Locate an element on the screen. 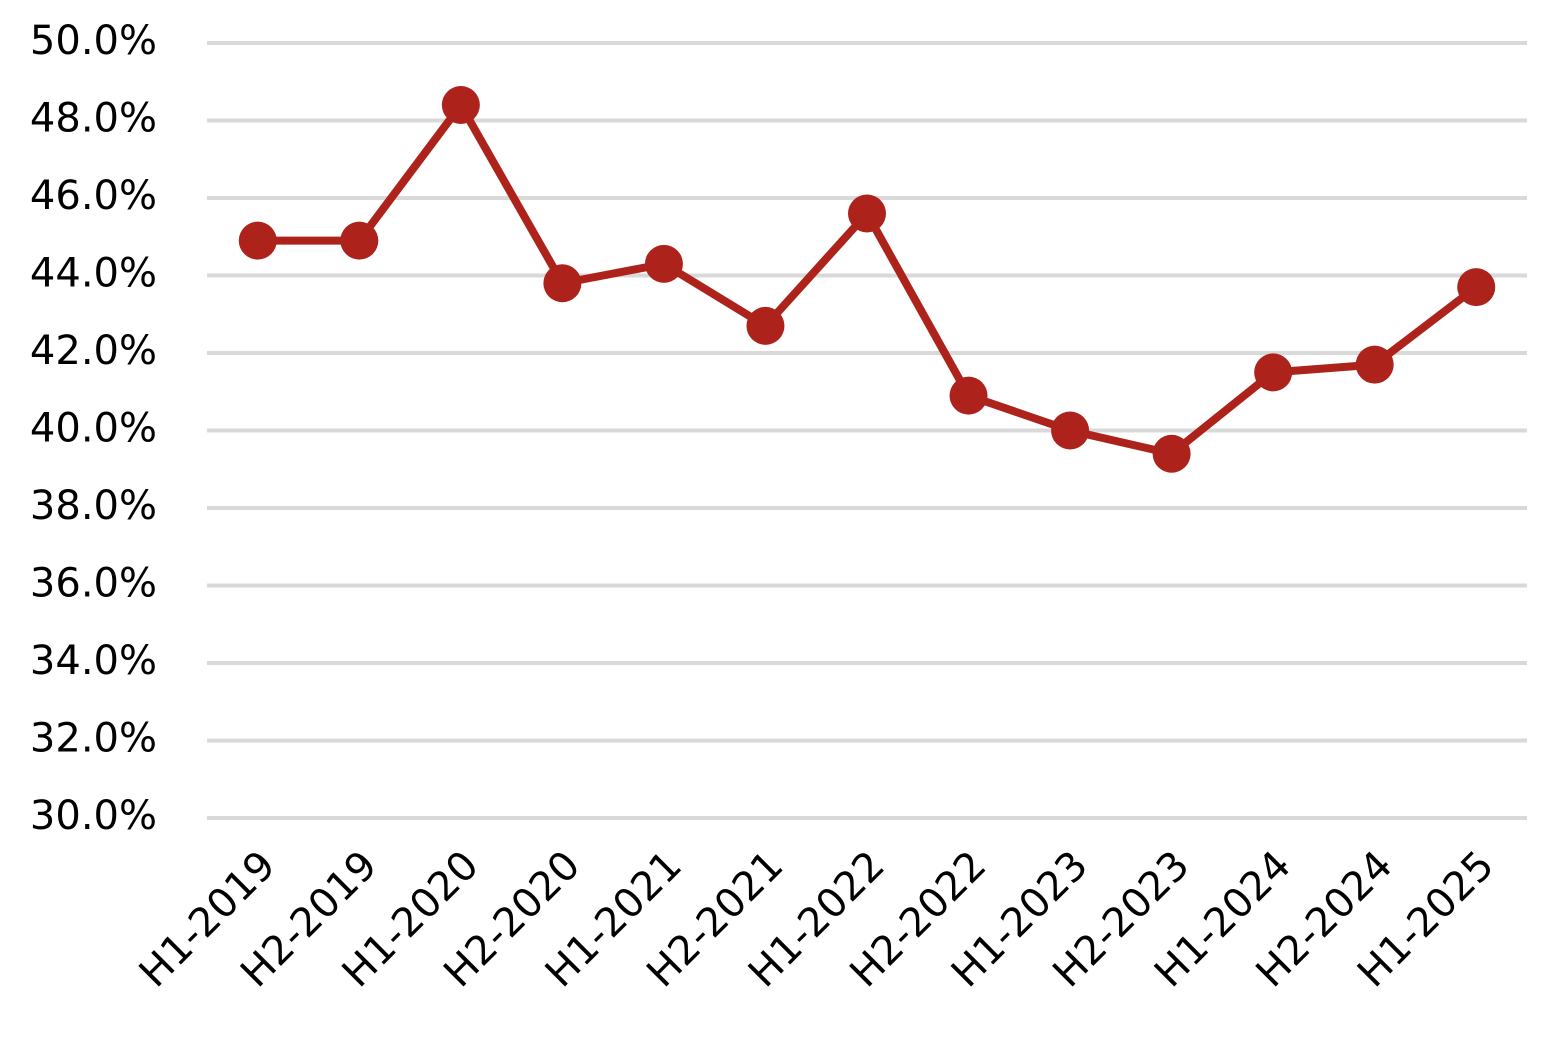 The height and width of the screenshot is (1054, 1558). y-tick-label: 36.0% is located at coordinates (93, 584).